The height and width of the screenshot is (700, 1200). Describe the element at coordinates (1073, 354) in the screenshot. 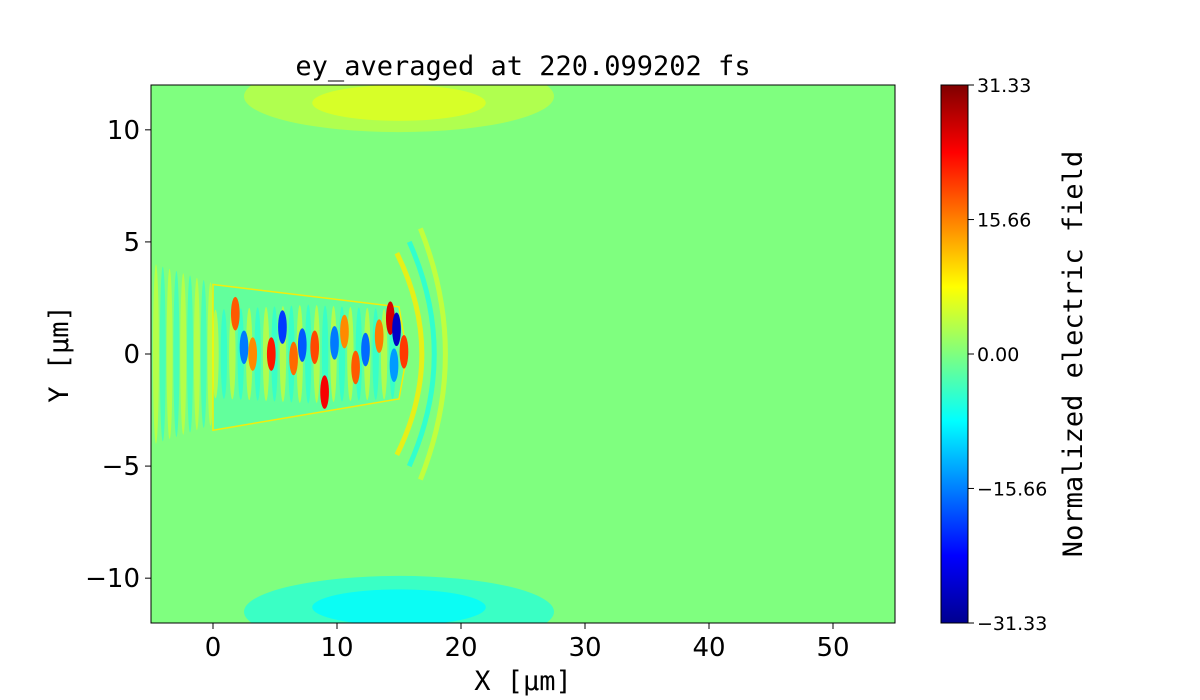

I see `colorbar-label: Normalized electric field` at that location.